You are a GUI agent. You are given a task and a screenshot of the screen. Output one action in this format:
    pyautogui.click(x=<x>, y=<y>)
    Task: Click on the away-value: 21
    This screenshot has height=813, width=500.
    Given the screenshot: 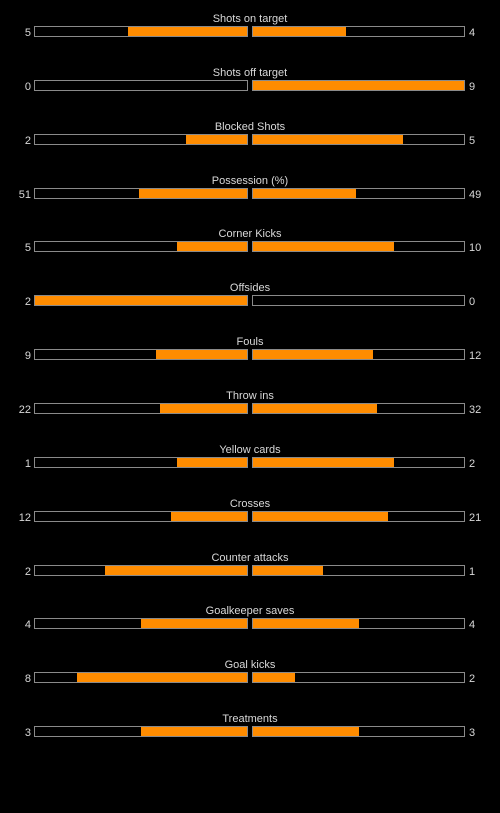 What is the action you would take?
    pyautogui.click(x=475, y=518)
    